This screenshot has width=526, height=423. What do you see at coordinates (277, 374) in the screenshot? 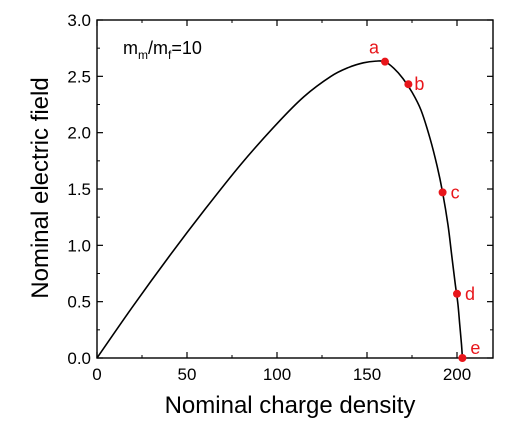
I see `x-tick-label: 100` at bounding box center [277, 374].